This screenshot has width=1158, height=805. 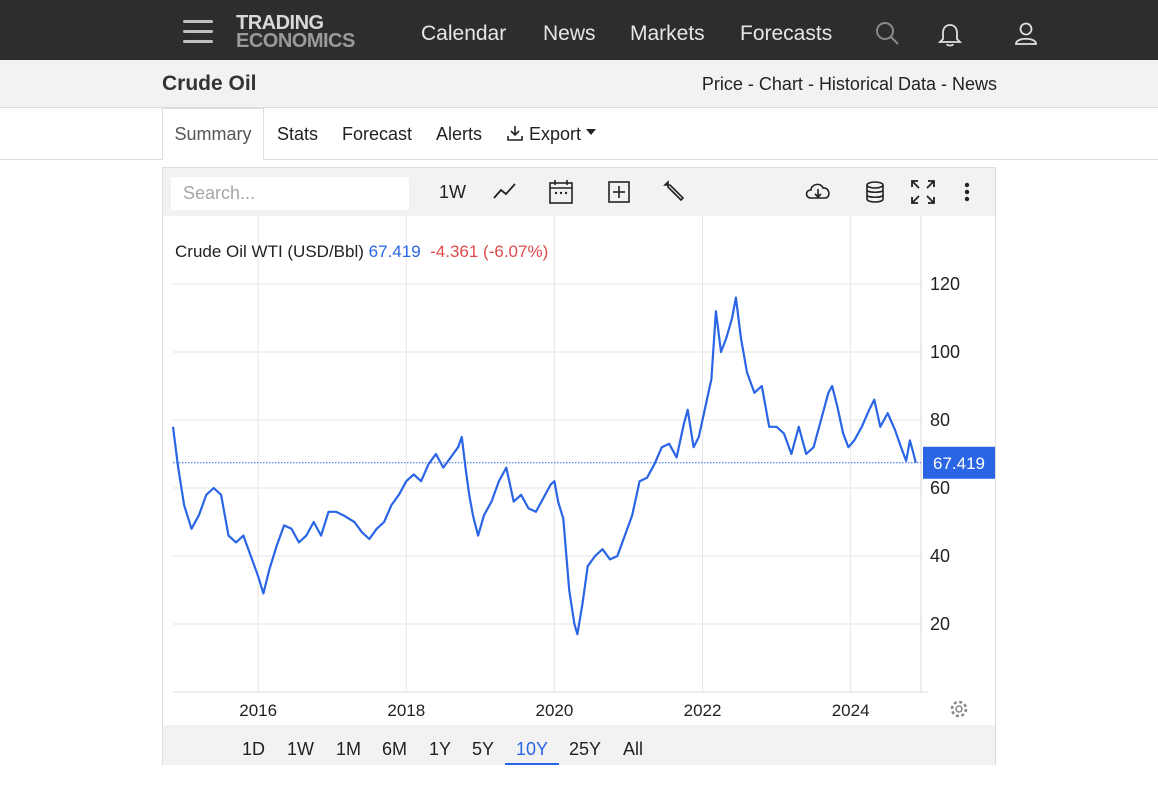 What do you see at coordinates (569, 33) in the screenshot?
I see `nav-news: News` at bounding box center [569, 33].